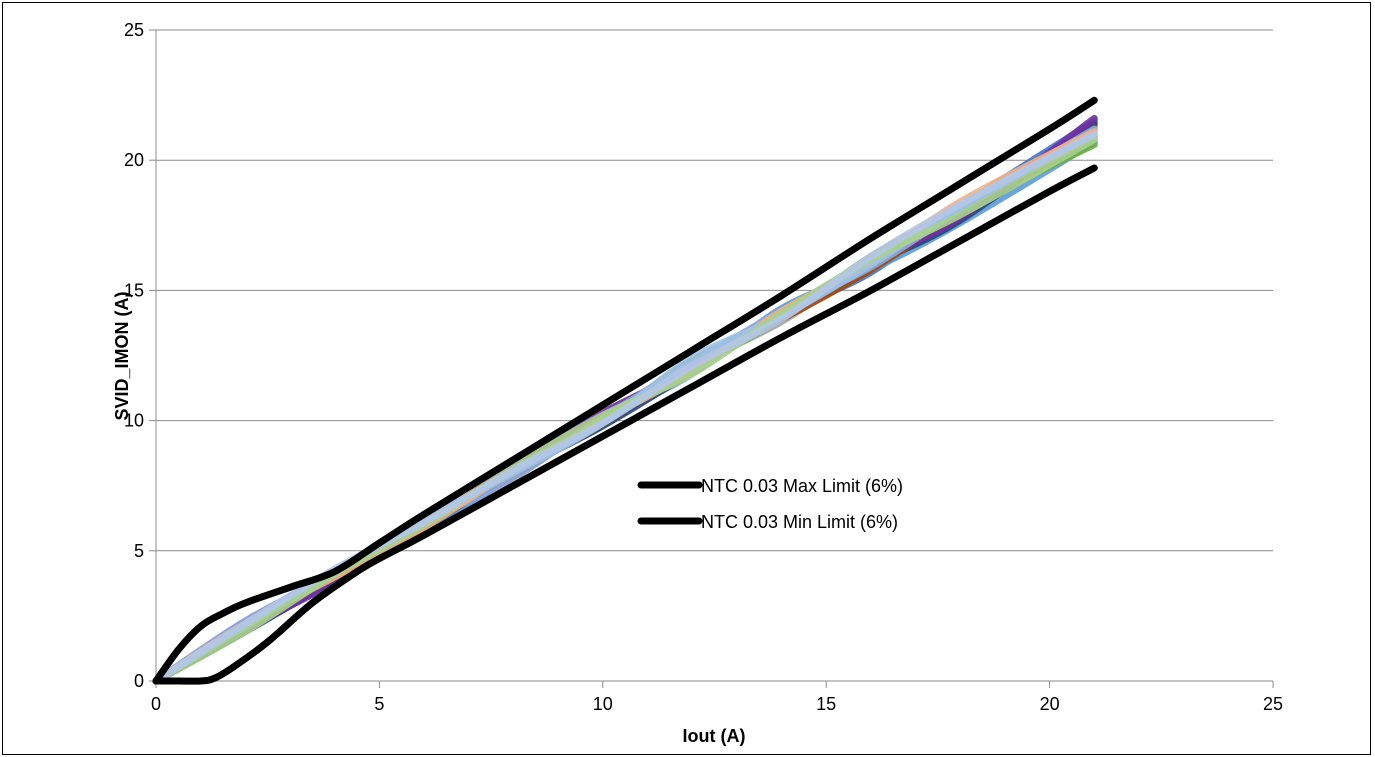 This screenshot has width=1375, height=757. Describe the element at coordinates (799, 522) in the screenshot. I see `legend-label-2: NTC 0.03 Min Limit (6%)` at that location.